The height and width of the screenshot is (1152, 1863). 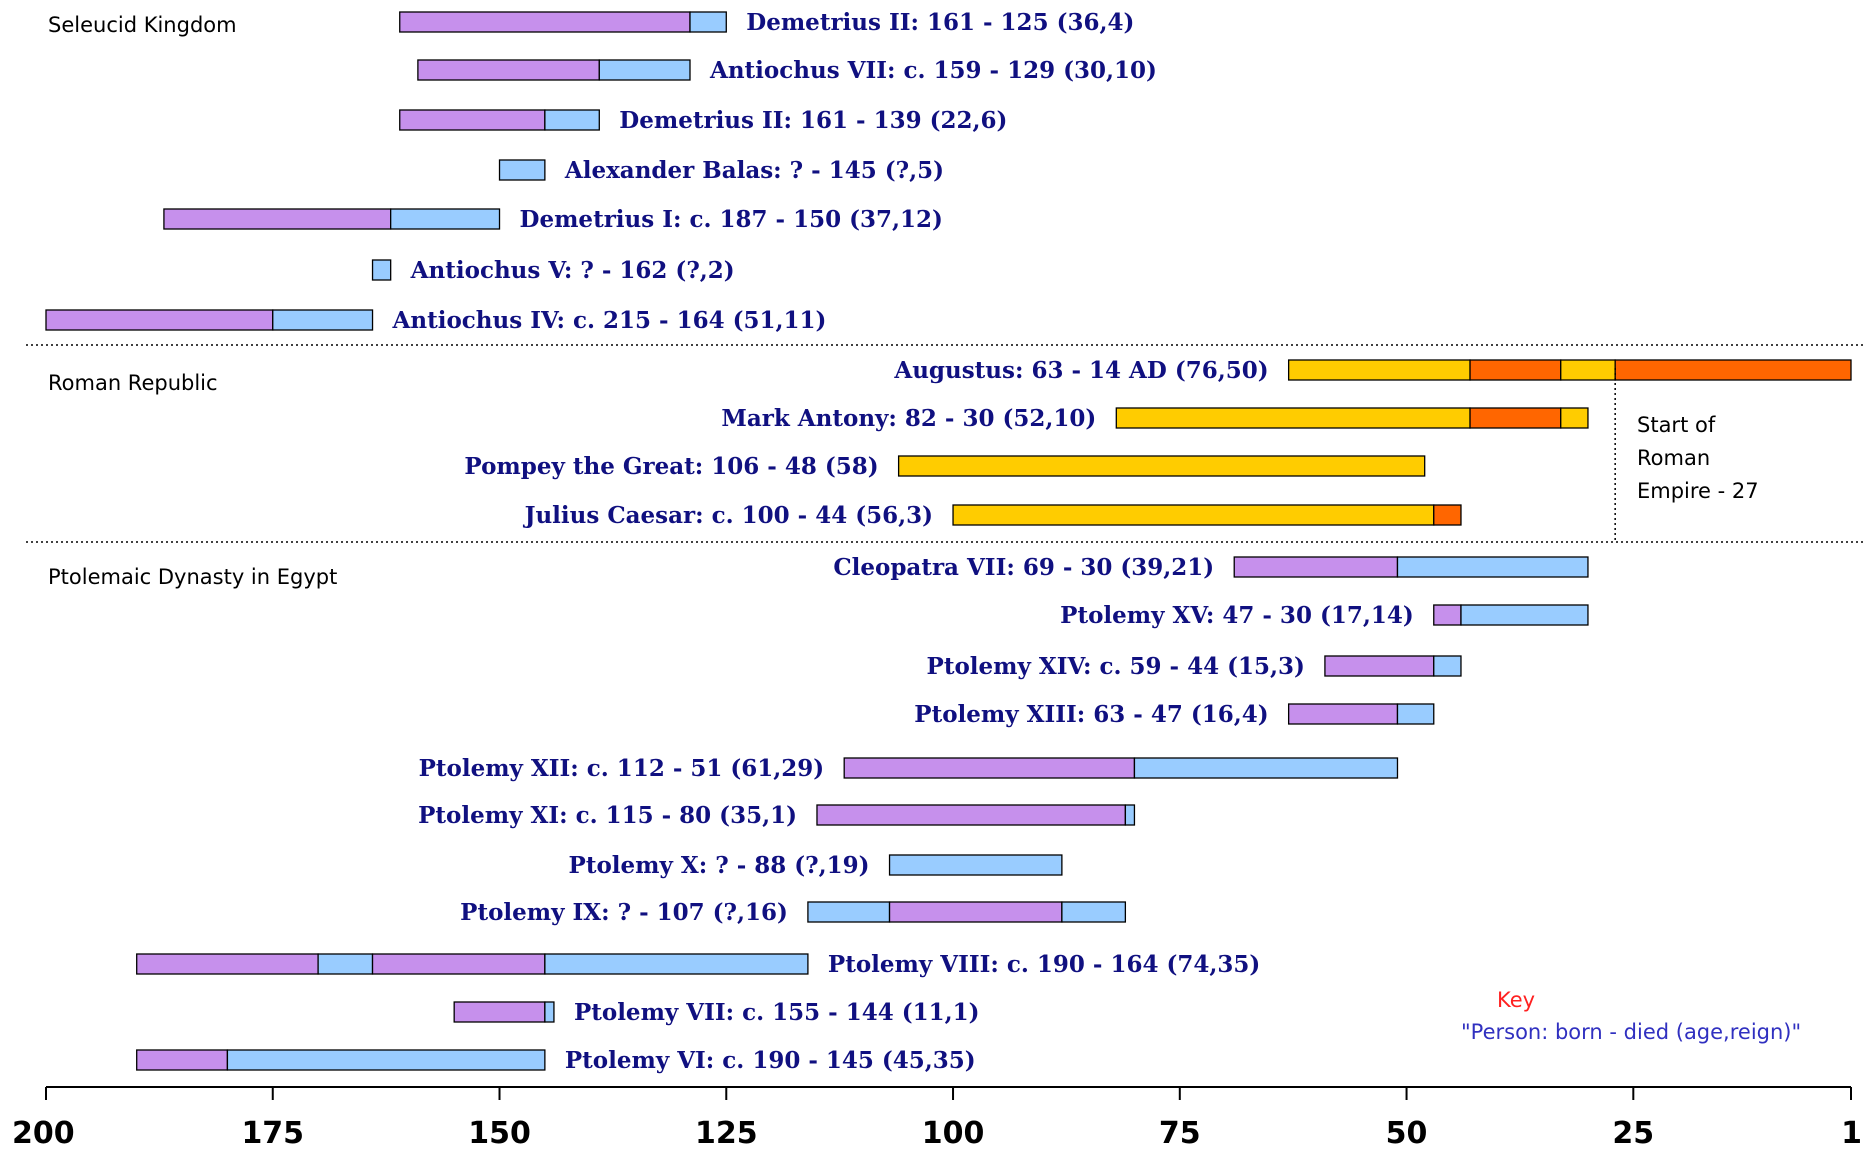 What do you see at coordinates (1091, 714) in the screenshot?
I see `person-label: Ptolemy XIII: 63 - 47 (16,4)` at bounding box center [1091, 714].